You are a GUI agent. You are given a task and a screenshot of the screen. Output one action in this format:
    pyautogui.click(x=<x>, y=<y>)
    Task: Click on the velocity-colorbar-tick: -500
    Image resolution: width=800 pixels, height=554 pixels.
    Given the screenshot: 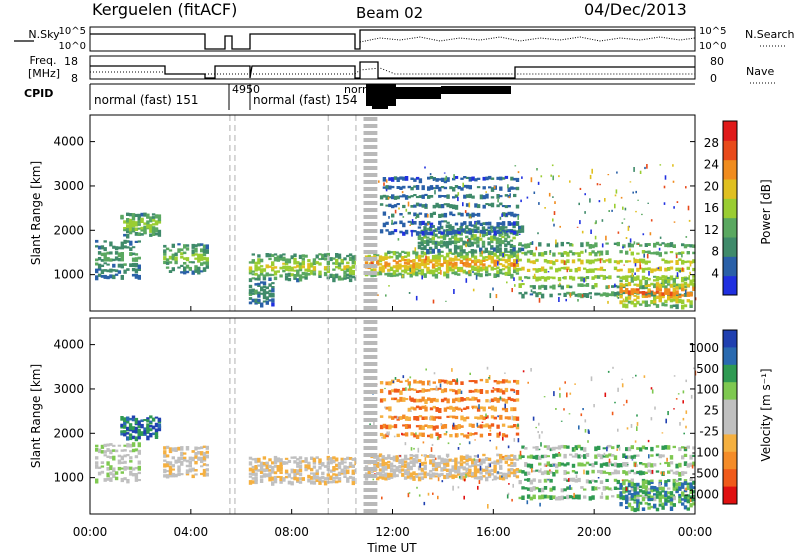 What is the action you would take?
    pyautogui.click(x=705, y=474)
    